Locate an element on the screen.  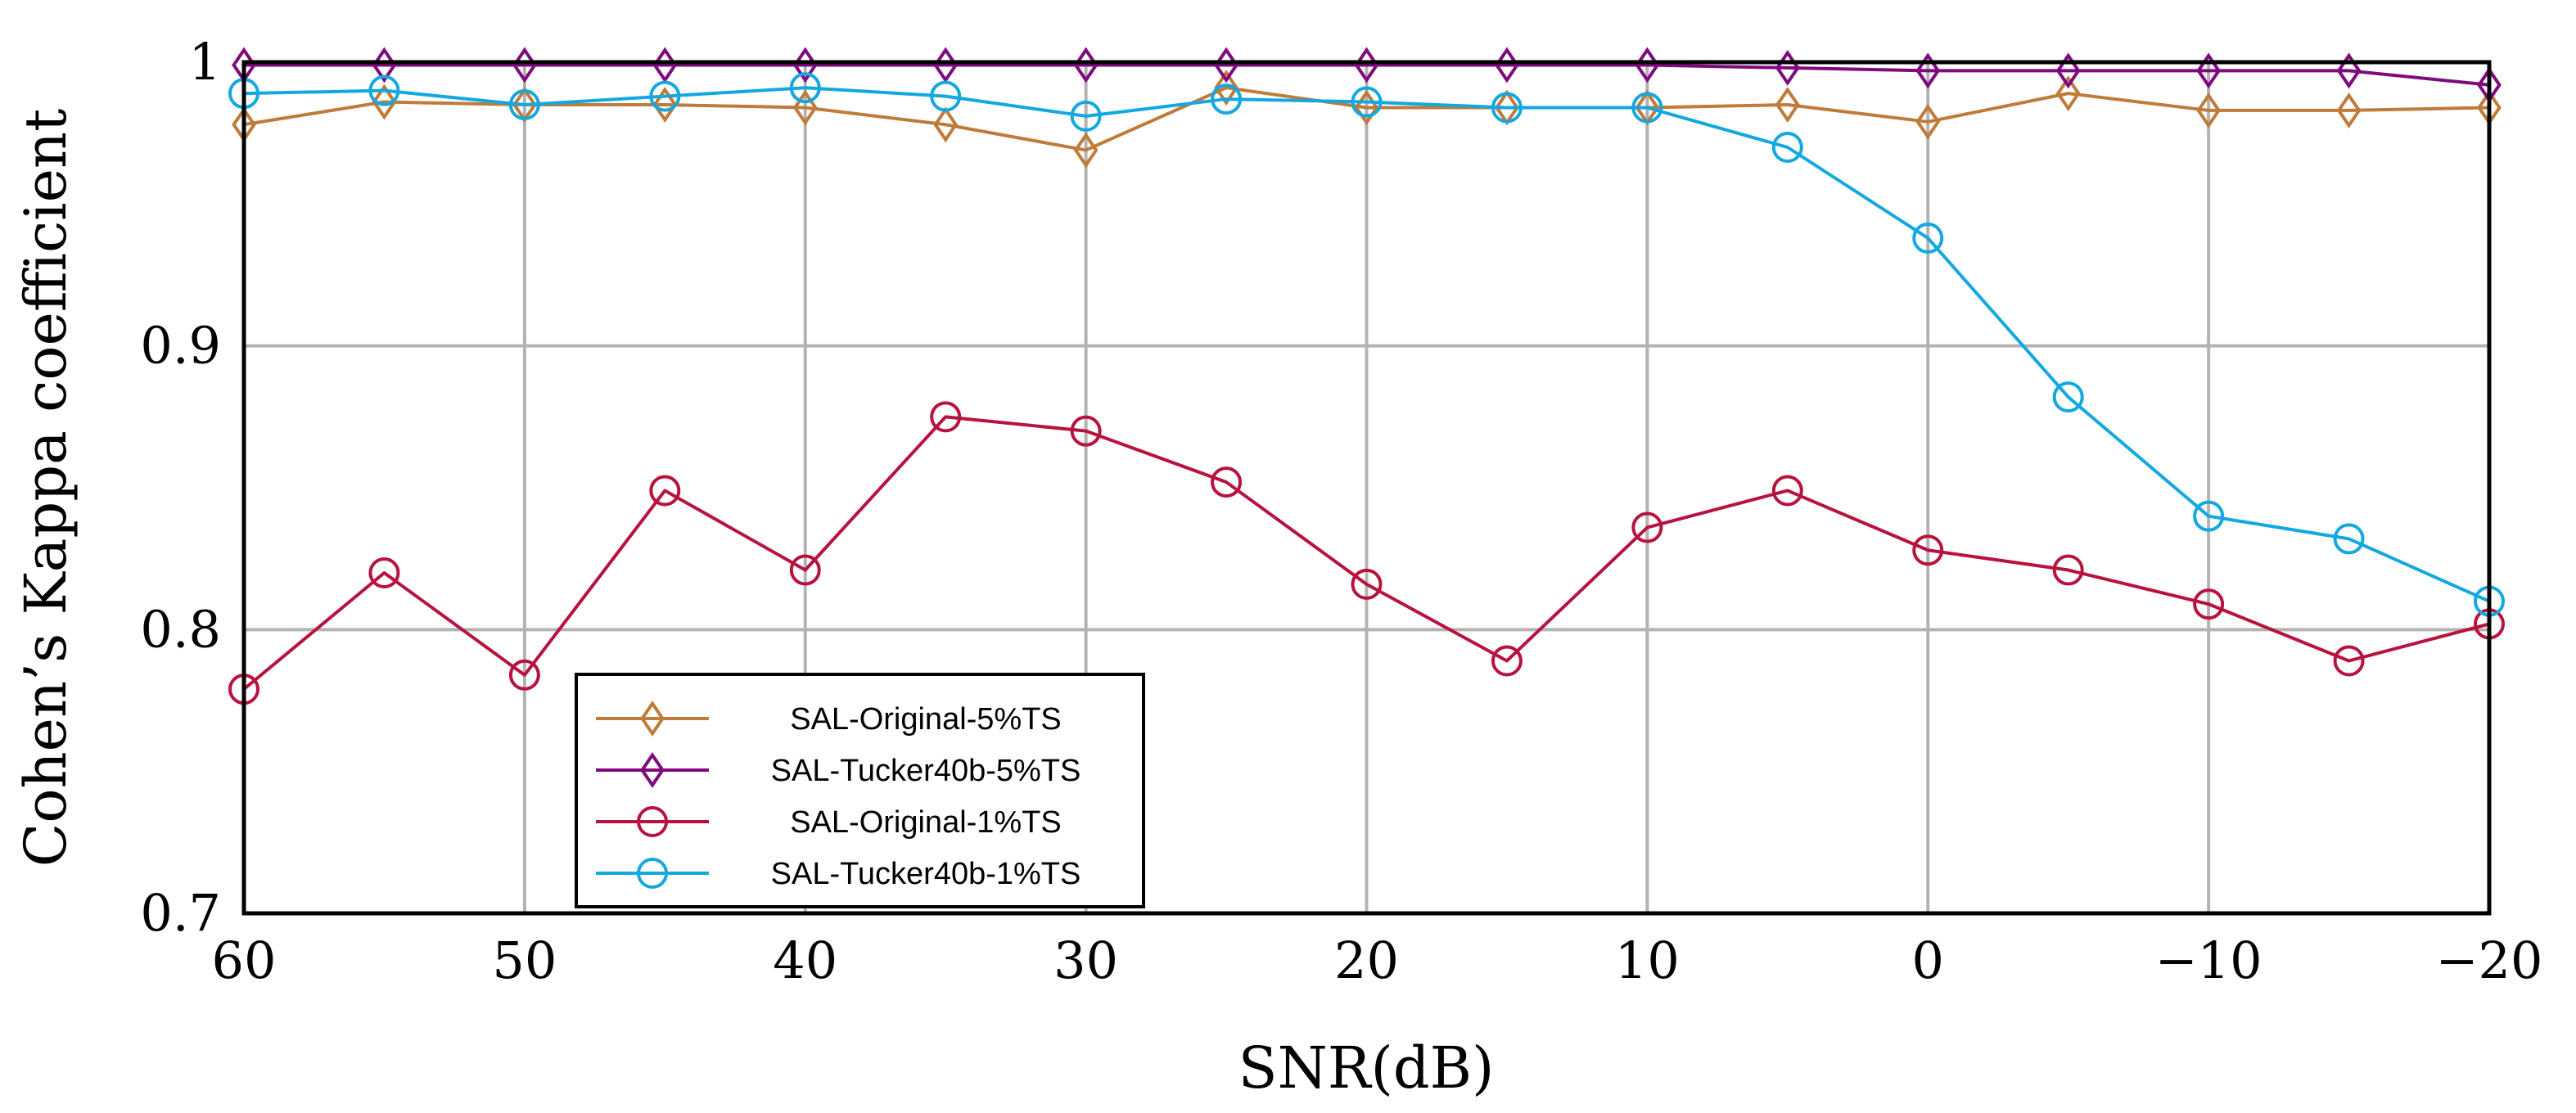
y-tick-label: 0.8 is located at coordinates (180, 629).